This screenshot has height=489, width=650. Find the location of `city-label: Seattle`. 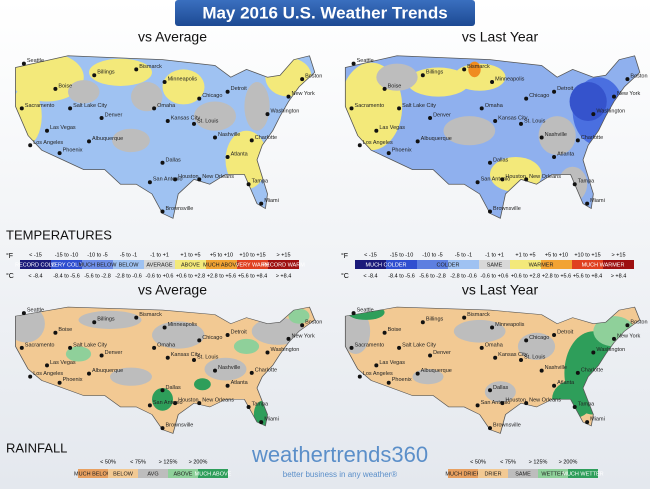

city-label: Seattle is located at coordinates (365, 61).